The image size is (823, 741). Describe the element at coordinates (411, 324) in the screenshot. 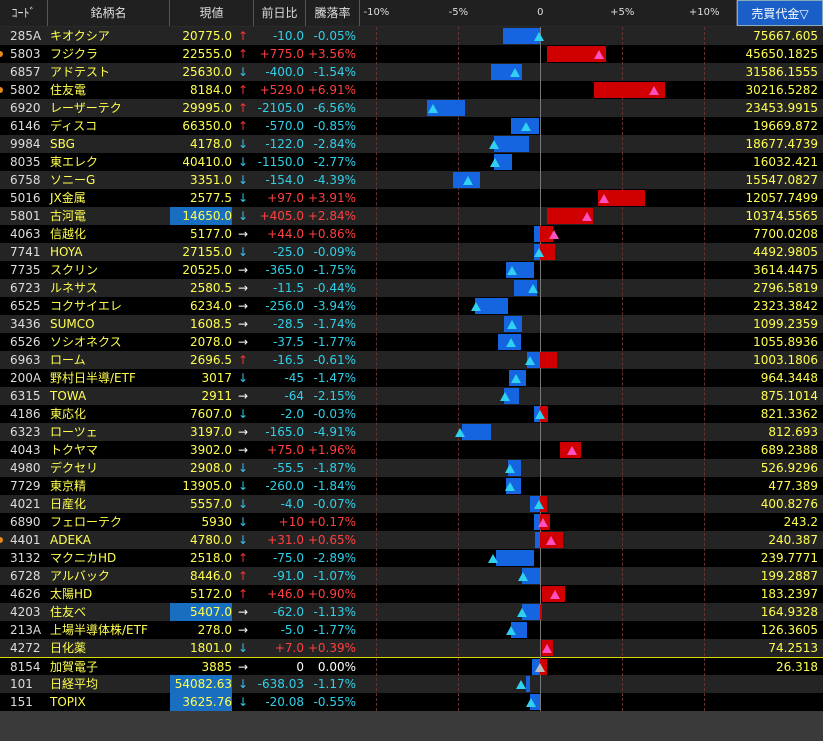

I see `table-row: 3436 SUMCO 1608.5 → -28.5 -1.74% 1099.2359` at that location.